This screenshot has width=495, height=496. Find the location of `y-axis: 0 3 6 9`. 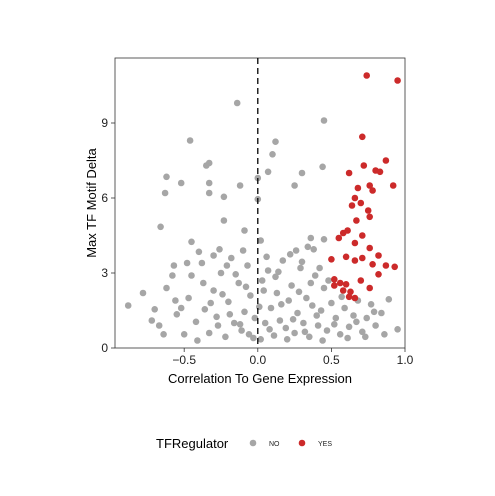

y-axis: 0 3 6 9 is located at coordinates (108, 235).